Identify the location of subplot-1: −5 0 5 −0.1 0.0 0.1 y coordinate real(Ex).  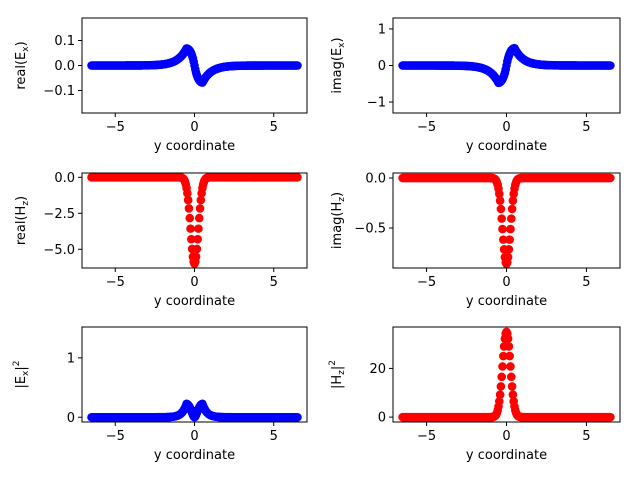
(161, 85).